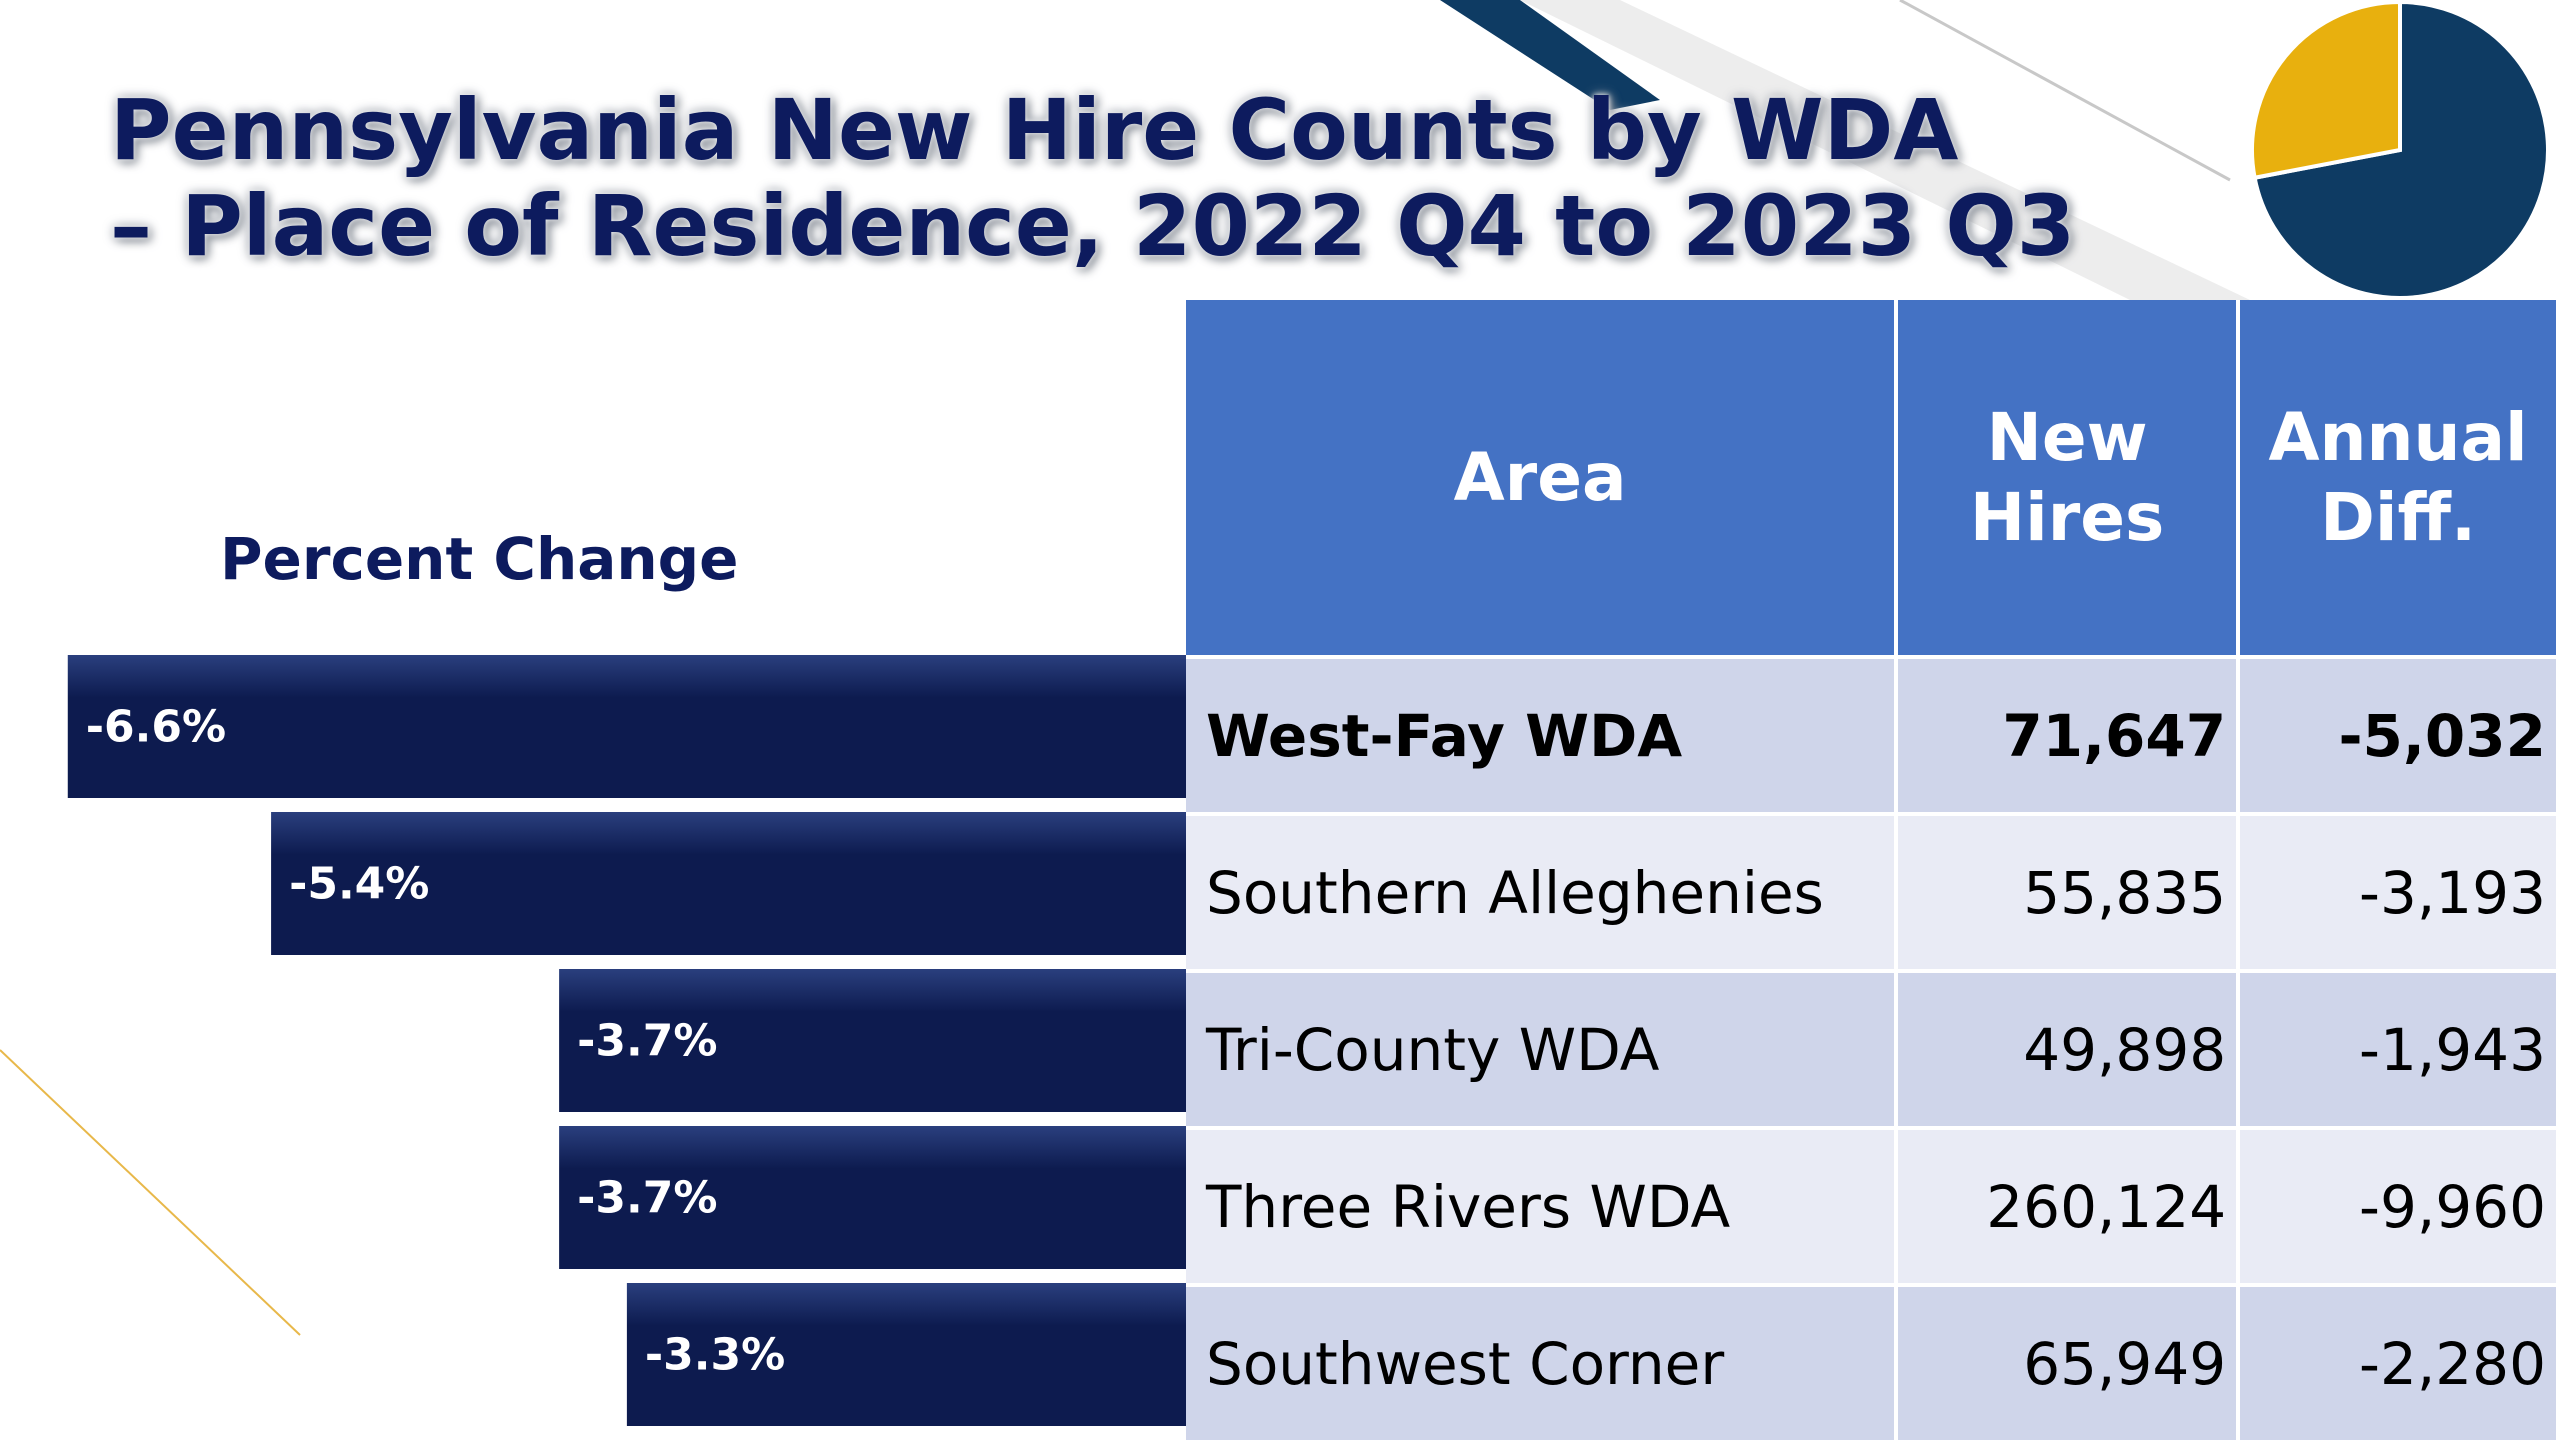 This screenshot has width=2560, height=1440. Describe the element at coordinates (2398, 437) in the screenshot. I see `column-header-annual-diff-line-1: Annual` at that location.